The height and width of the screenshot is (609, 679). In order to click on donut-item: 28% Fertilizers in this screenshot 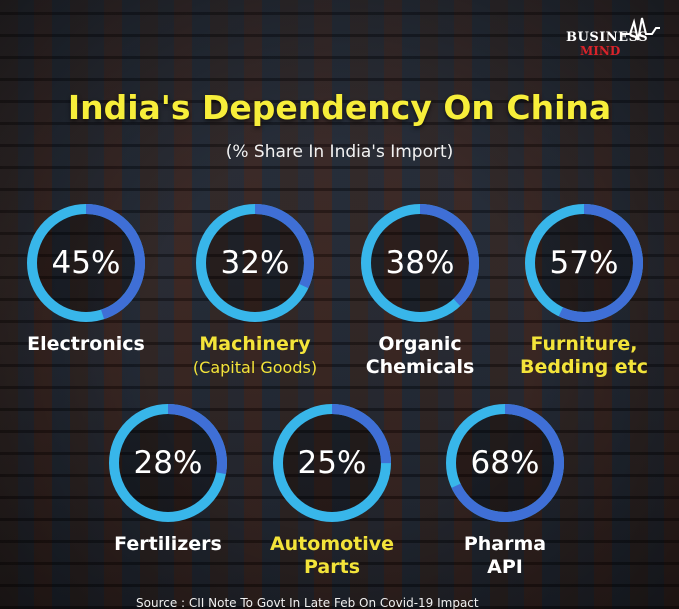, I will do `click(168, 478)`.